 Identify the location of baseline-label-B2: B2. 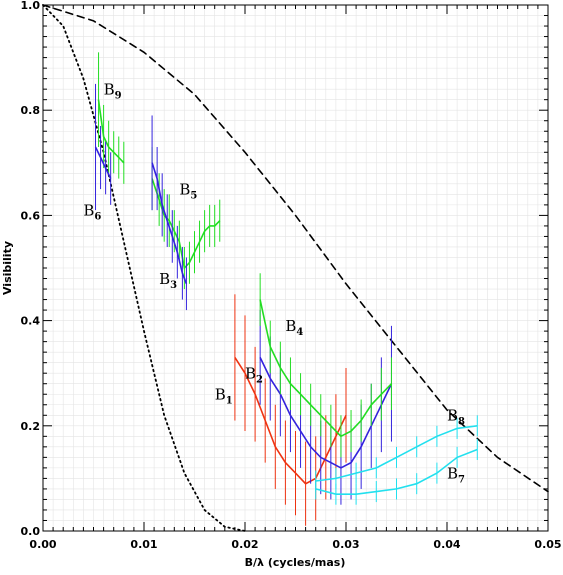
(254, 374).